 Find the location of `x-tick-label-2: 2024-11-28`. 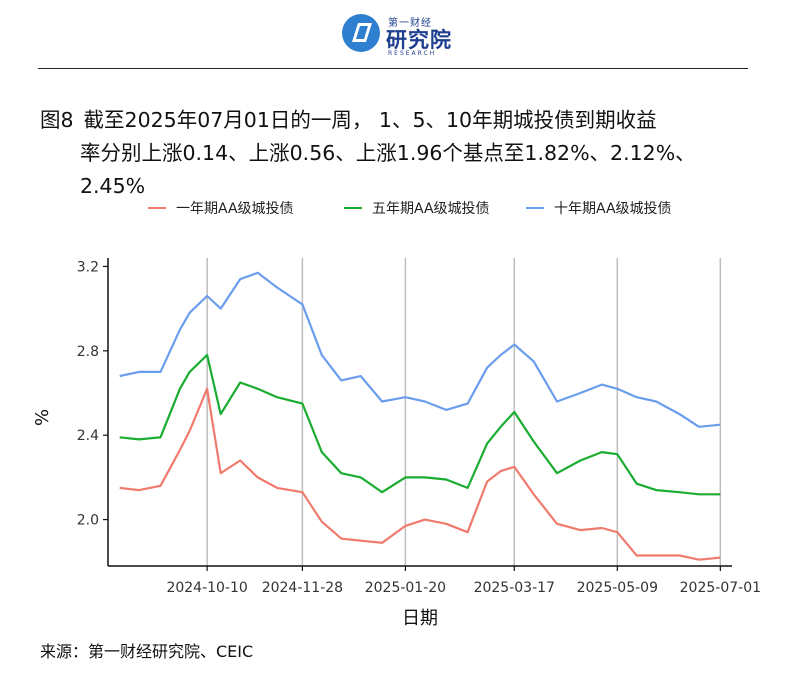

x-tick-label-2: 2024-11-28 is located at coordinates (302, 588).